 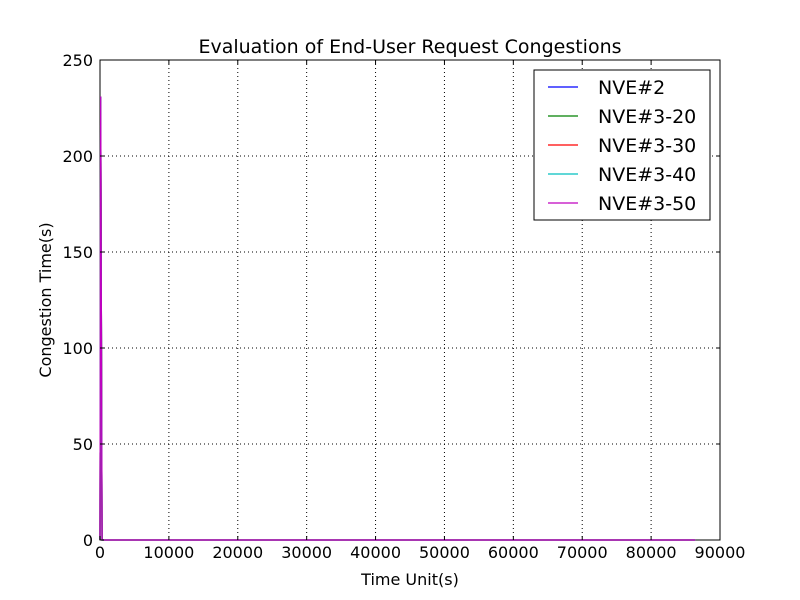 I want to click on y-tick-label: 0, so click(x=88, y=540).